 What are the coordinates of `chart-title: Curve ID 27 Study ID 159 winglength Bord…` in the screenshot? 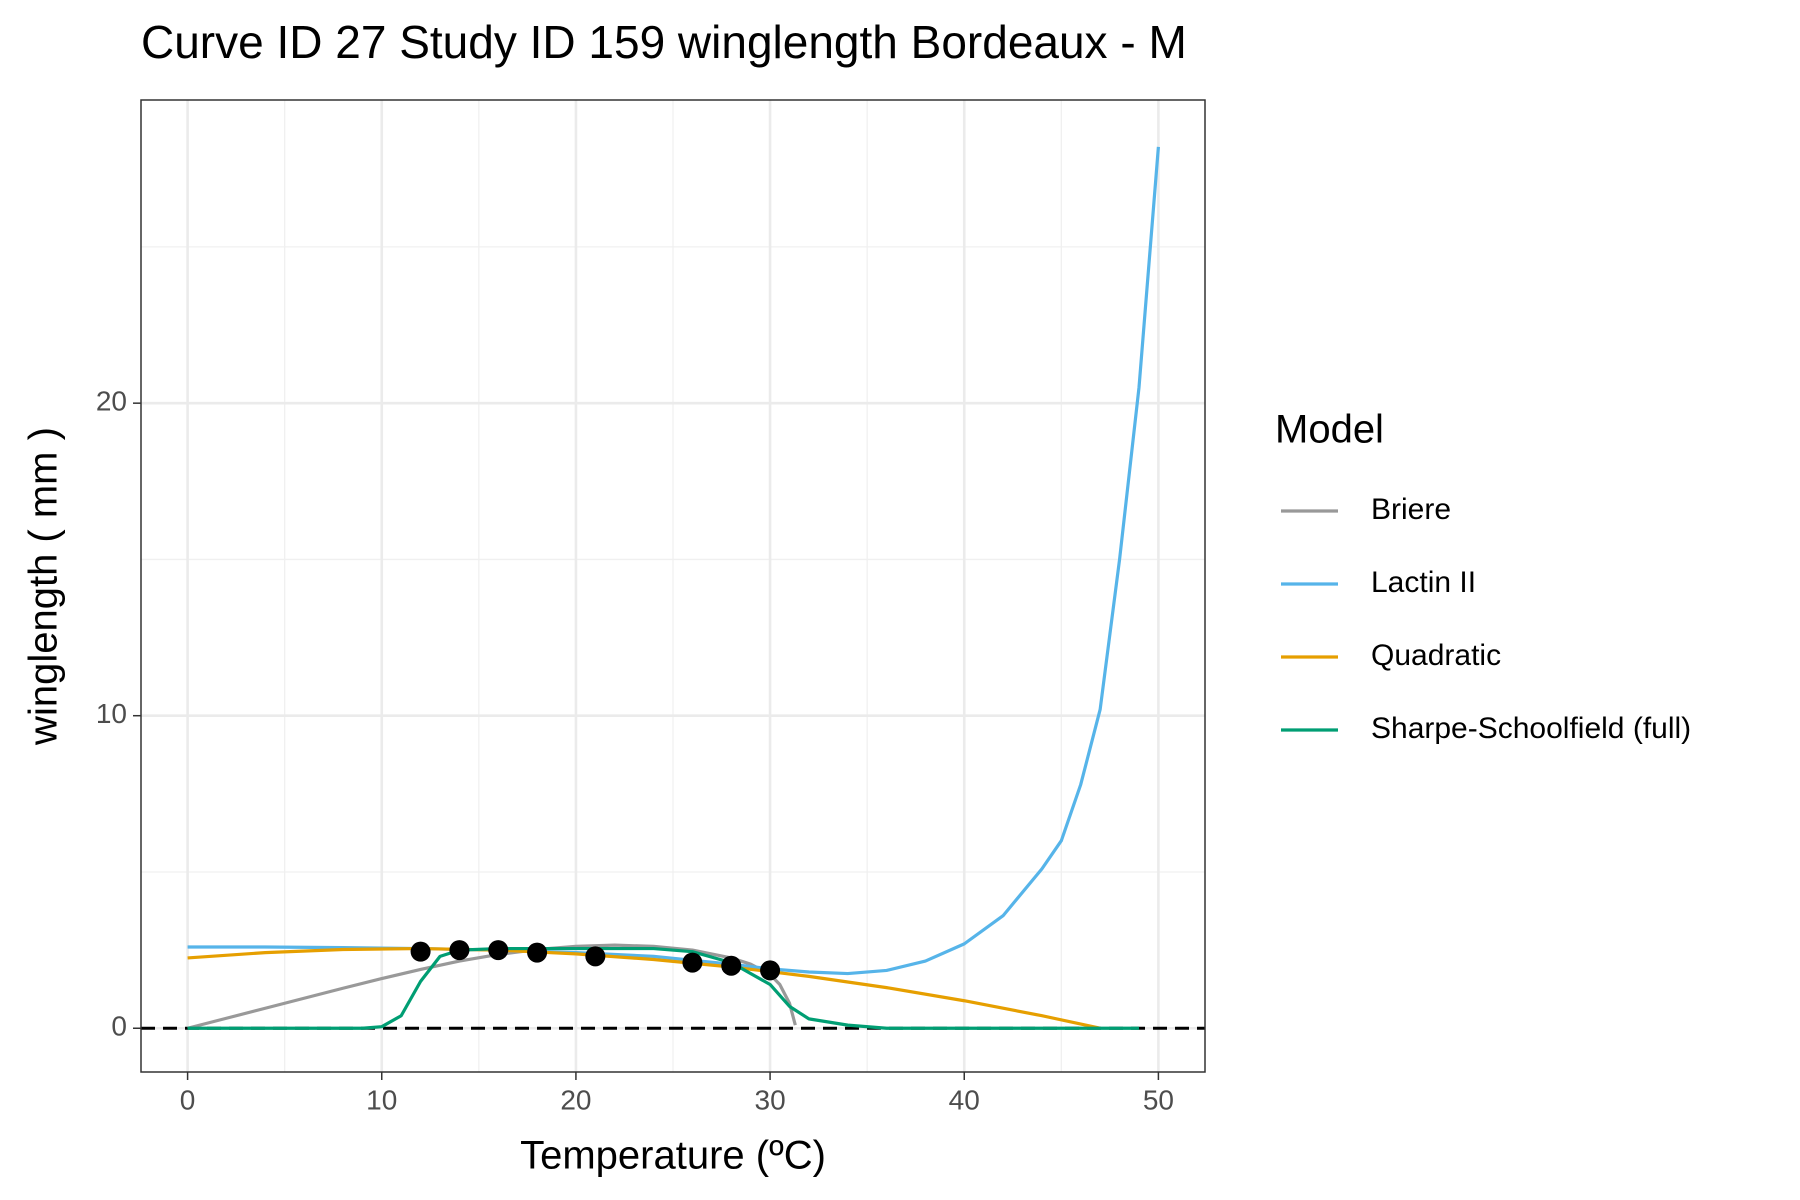 It's located at (664, 42).